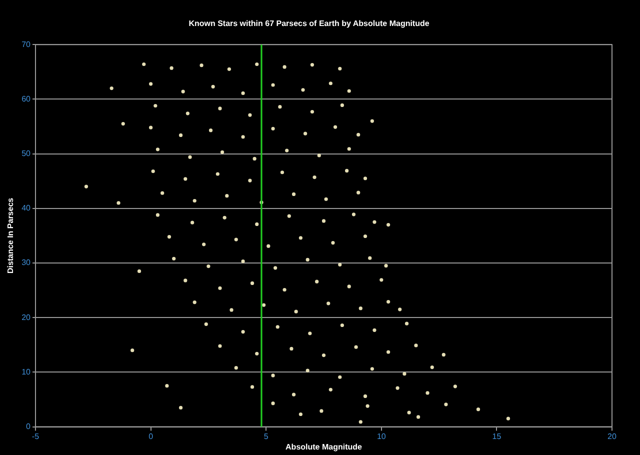 The height and width of the screenshot is (455, 640). I want to click on x-tick-label: 5, so click(266, 436).